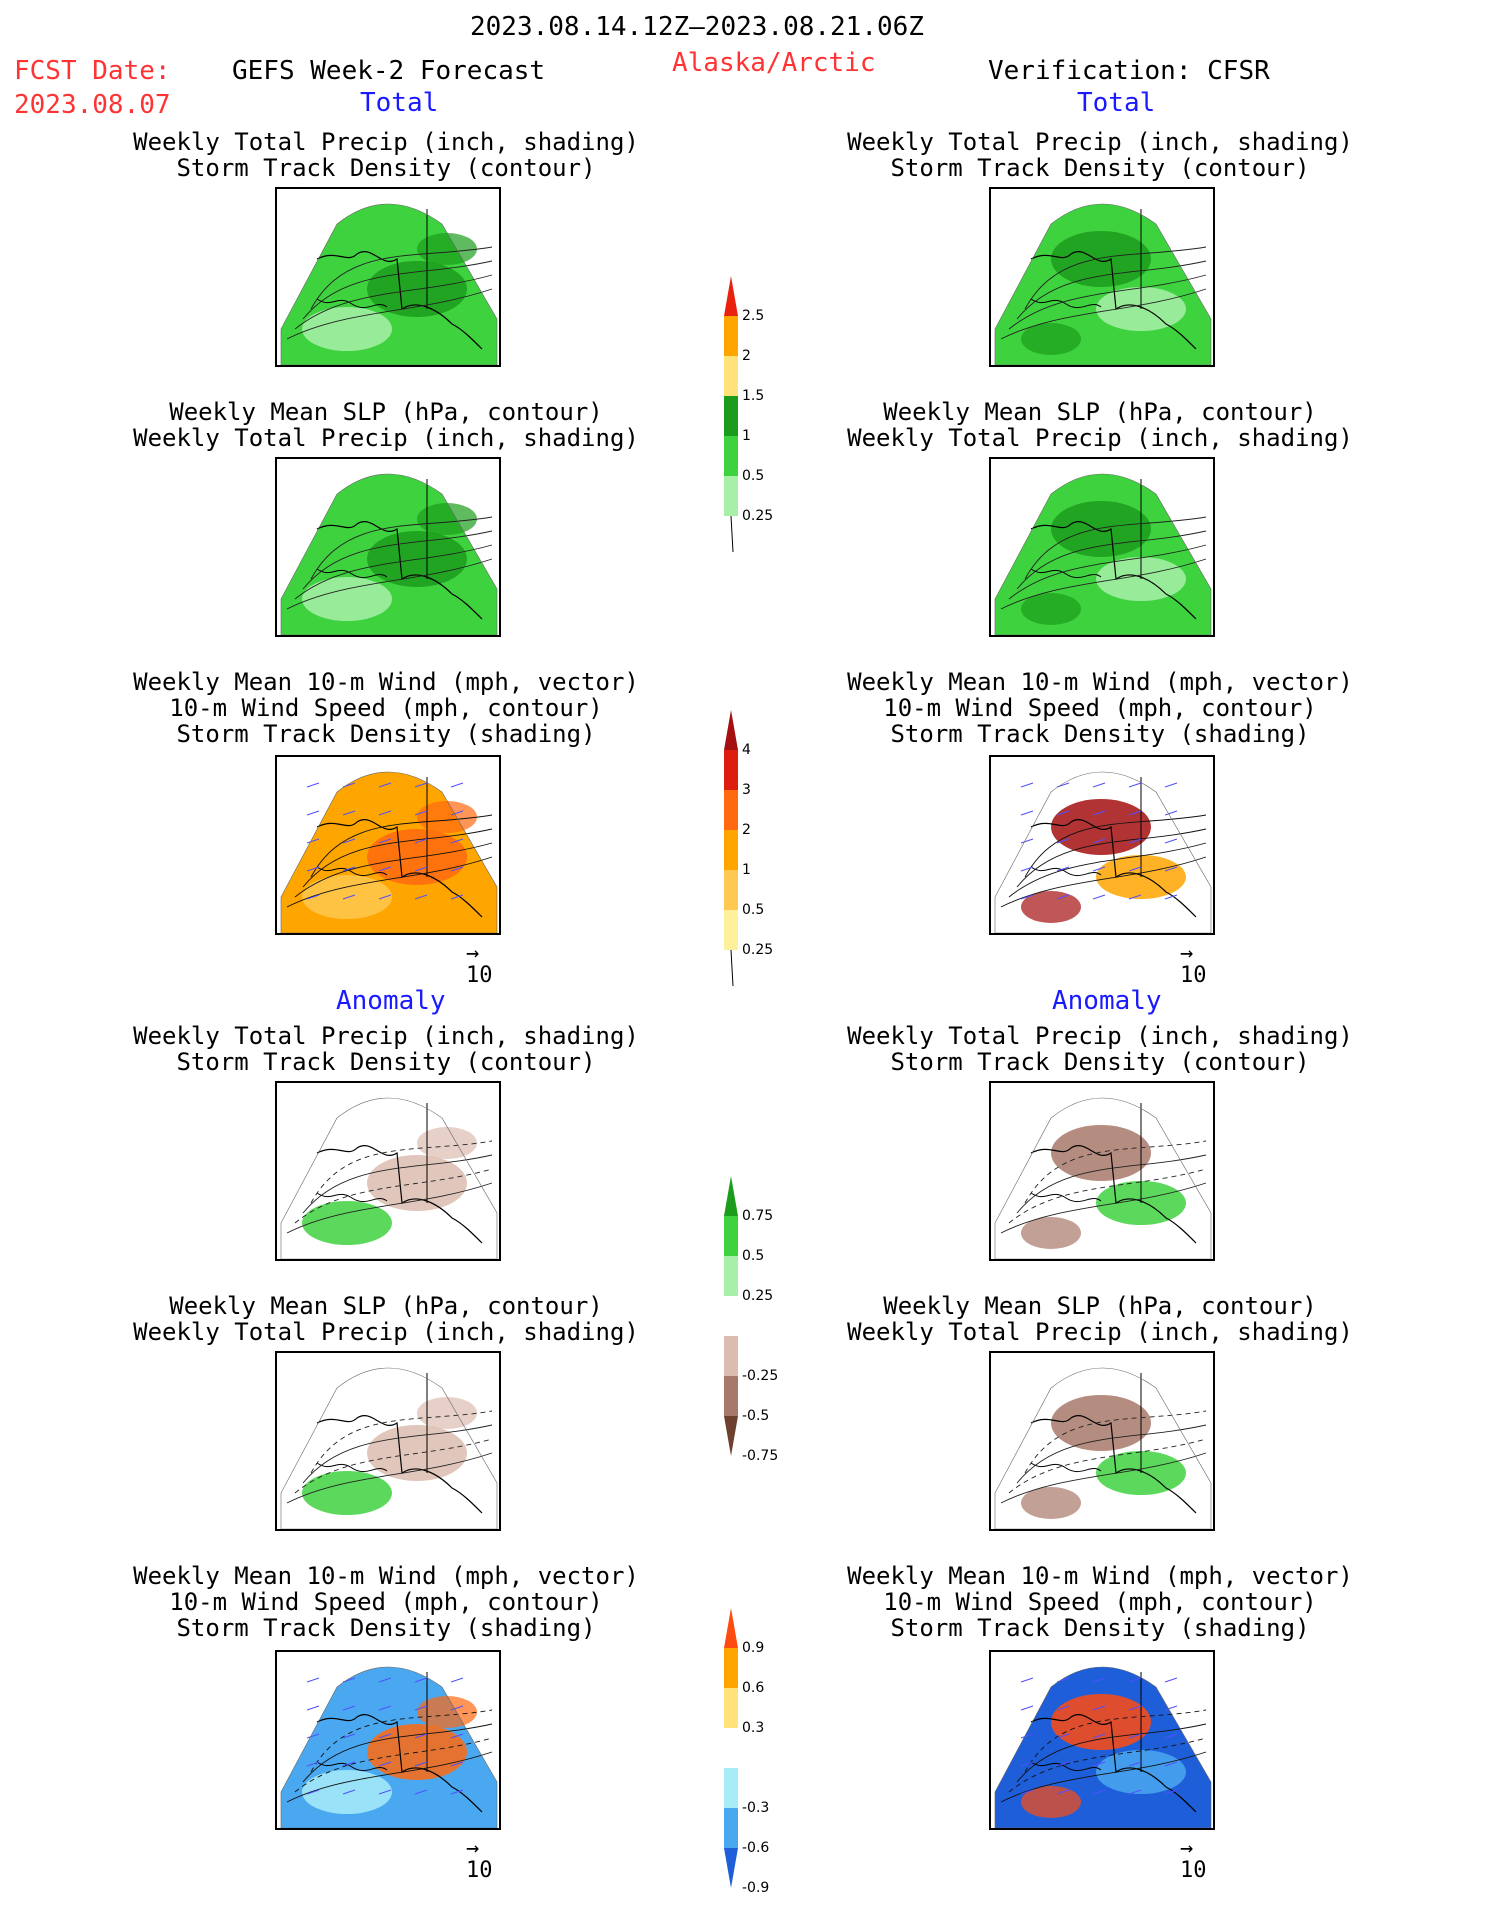  What do you see at coordinates (1102, 547) in the screenshot?
I see `map-panel-1-verification` at bounding box center [1102, 547].